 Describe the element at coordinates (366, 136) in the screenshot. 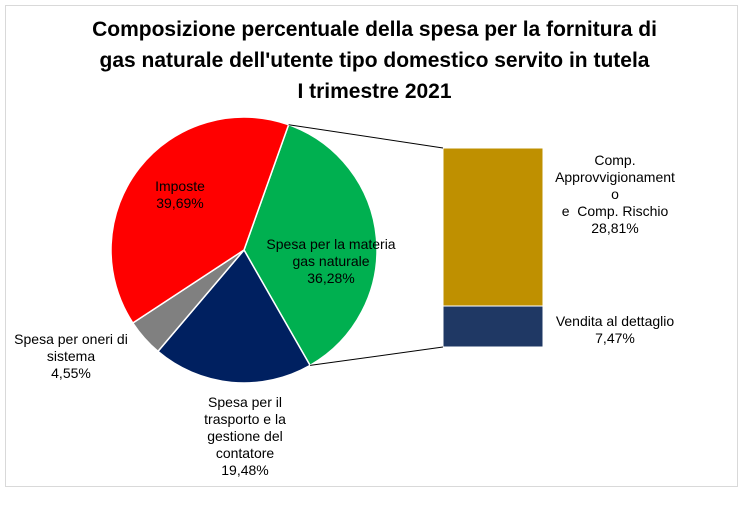

I see `connector-line-top` at that location.